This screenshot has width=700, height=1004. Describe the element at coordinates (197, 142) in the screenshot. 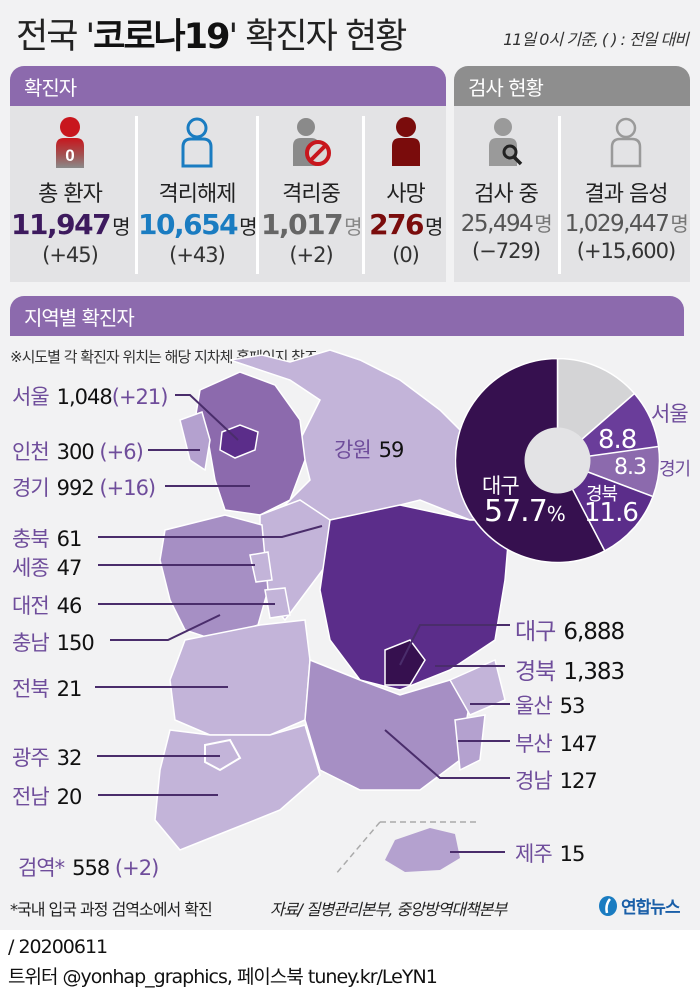

I see `person-outline-icon` at that location.